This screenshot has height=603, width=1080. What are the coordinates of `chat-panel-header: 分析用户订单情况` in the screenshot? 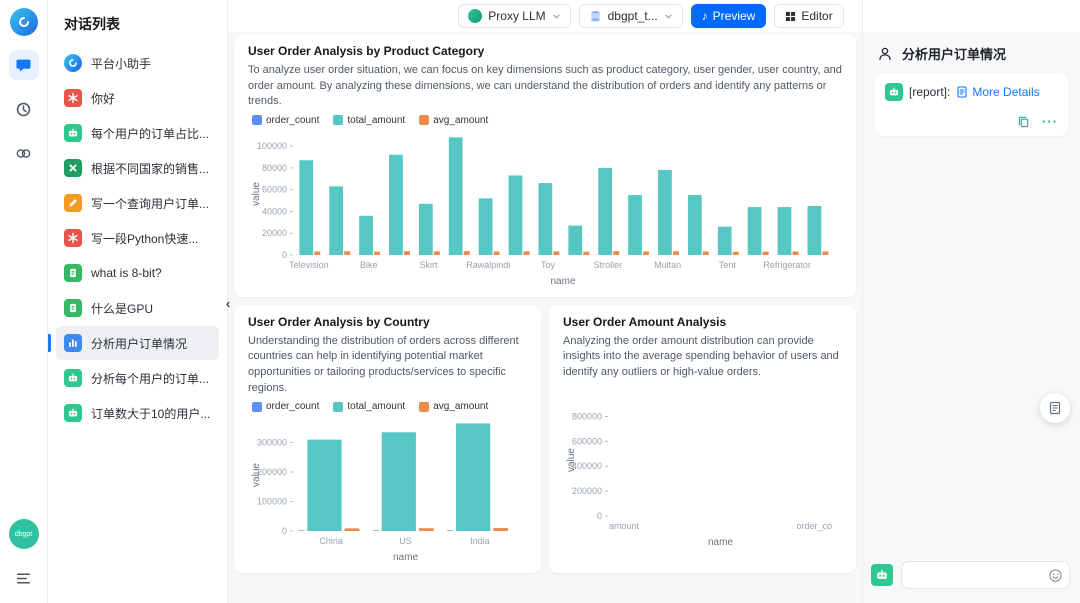 It's located at (971, 53).